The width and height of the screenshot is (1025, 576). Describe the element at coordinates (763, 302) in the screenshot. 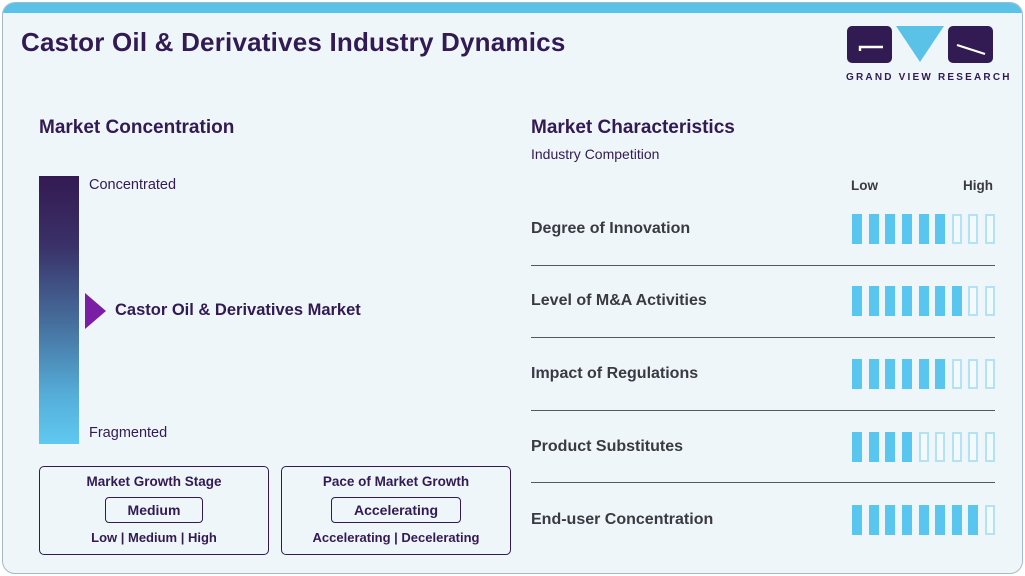

I see `characteristic-row: Level of M&A Activities` at that location.